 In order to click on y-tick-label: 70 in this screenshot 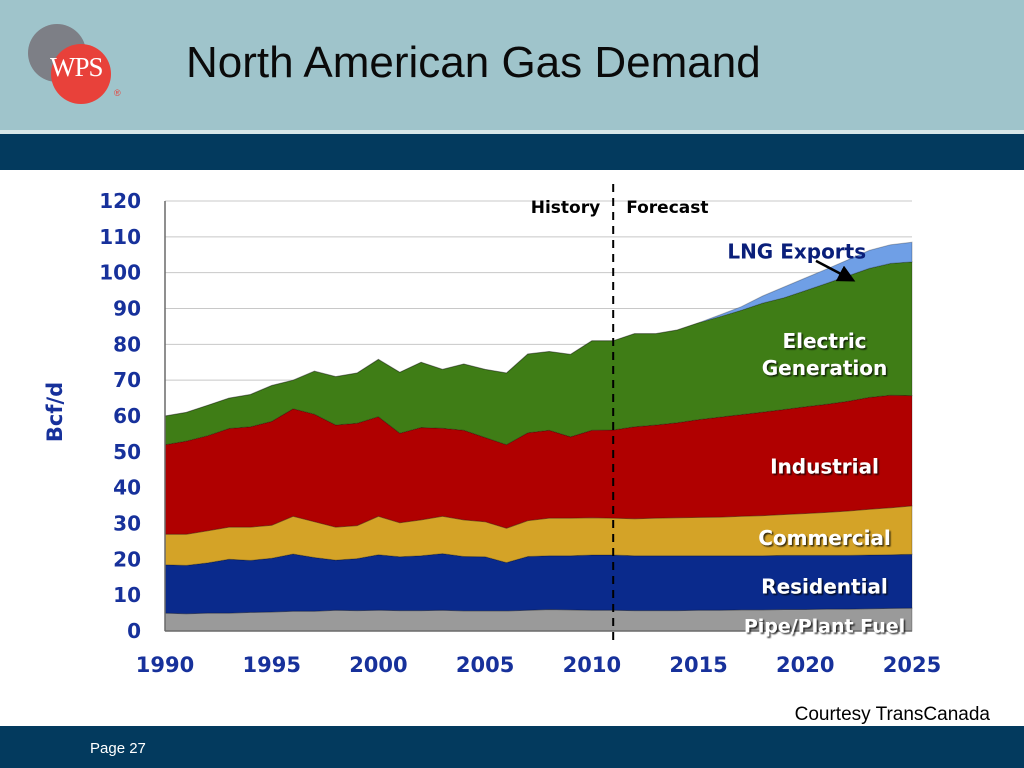, I will do `click(127, 380)`.